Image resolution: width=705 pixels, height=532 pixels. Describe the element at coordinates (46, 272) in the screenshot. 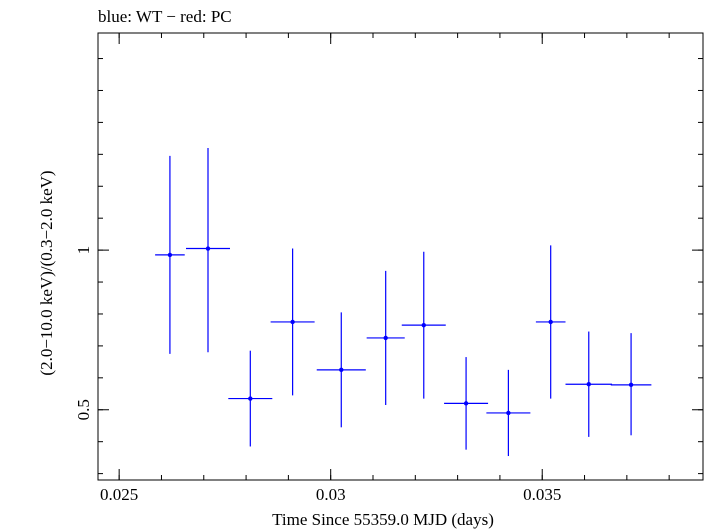

I see `y-axis-label: (2.0−10.0 keV)/(0.3−2.0 keV)` at that location.